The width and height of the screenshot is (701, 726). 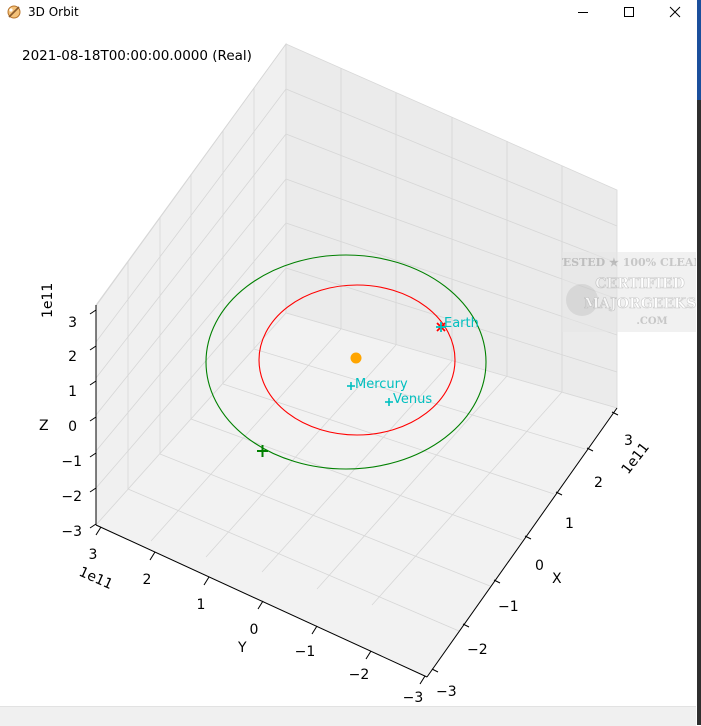 I want to click on venus-marker, so click(x=389, y=402).